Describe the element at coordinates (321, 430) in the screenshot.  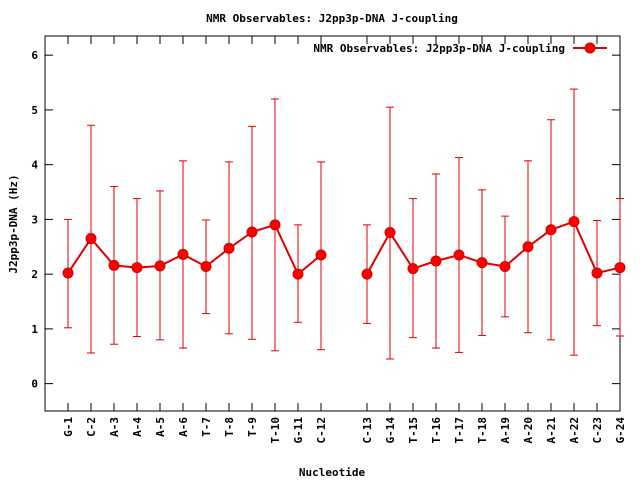
I see `x-tick-label: C-12` at that location.